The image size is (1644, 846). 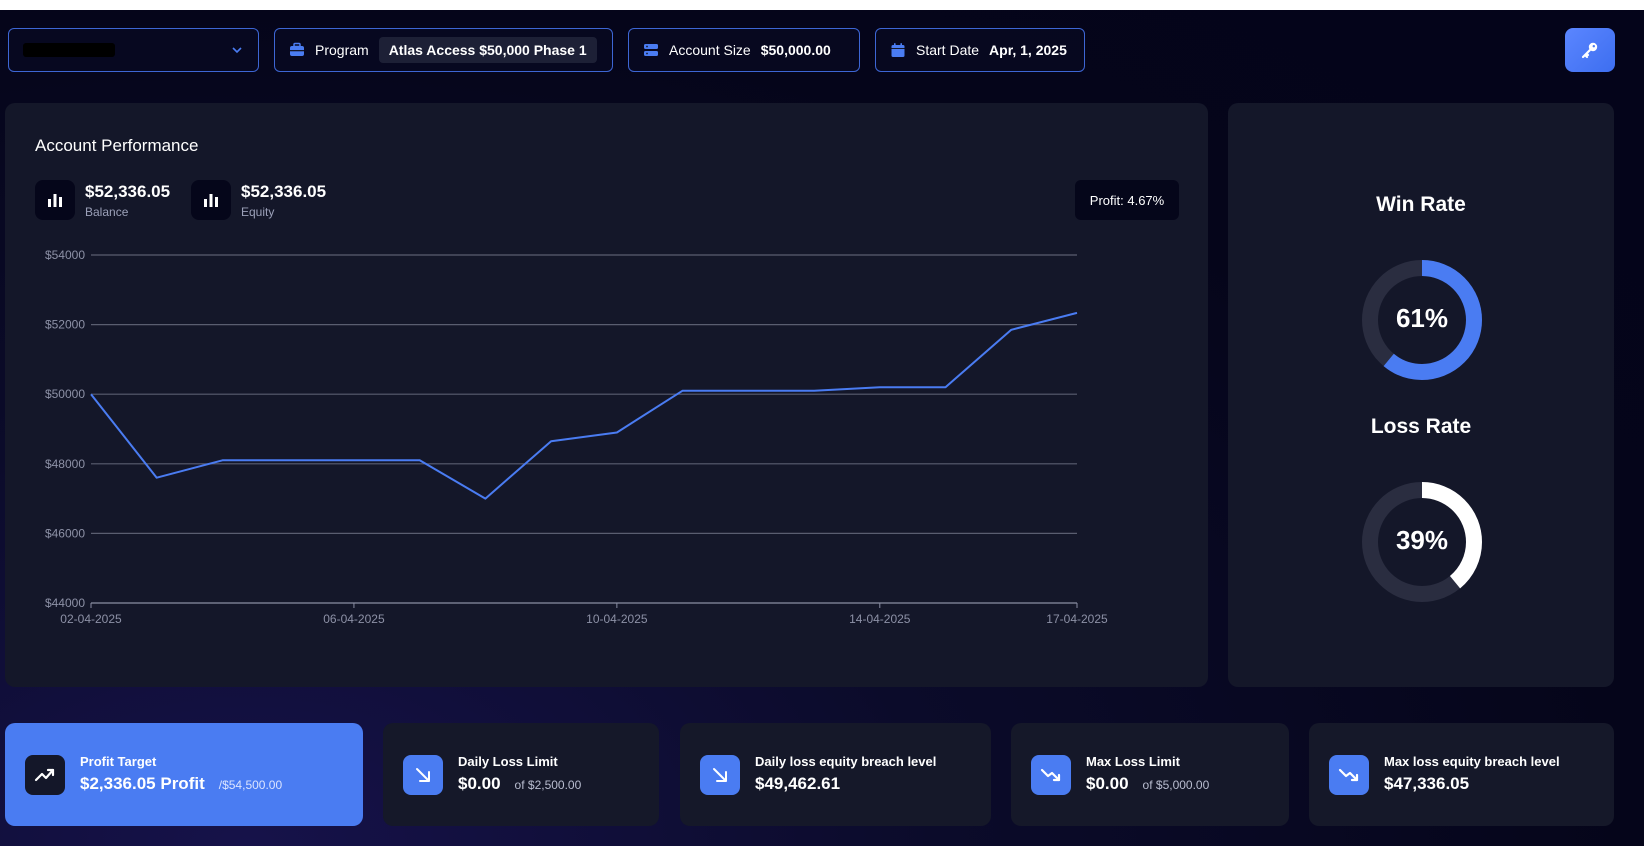 What do you see at coordinates (65, 603) in the screenshot?
I see `y-tick-label: $44000` at bounding box center [65, 603].